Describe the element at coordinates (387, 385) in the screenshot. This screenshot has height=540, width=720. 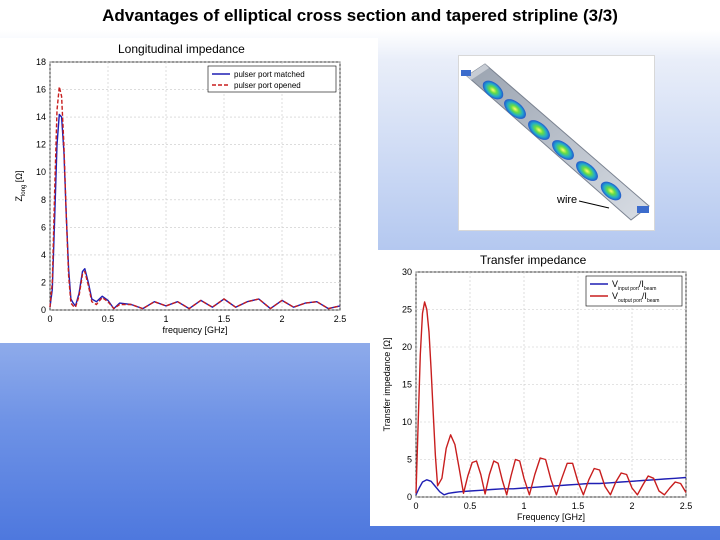
I see `y-axis-label: Transfer impedance [Ω]` at that location.